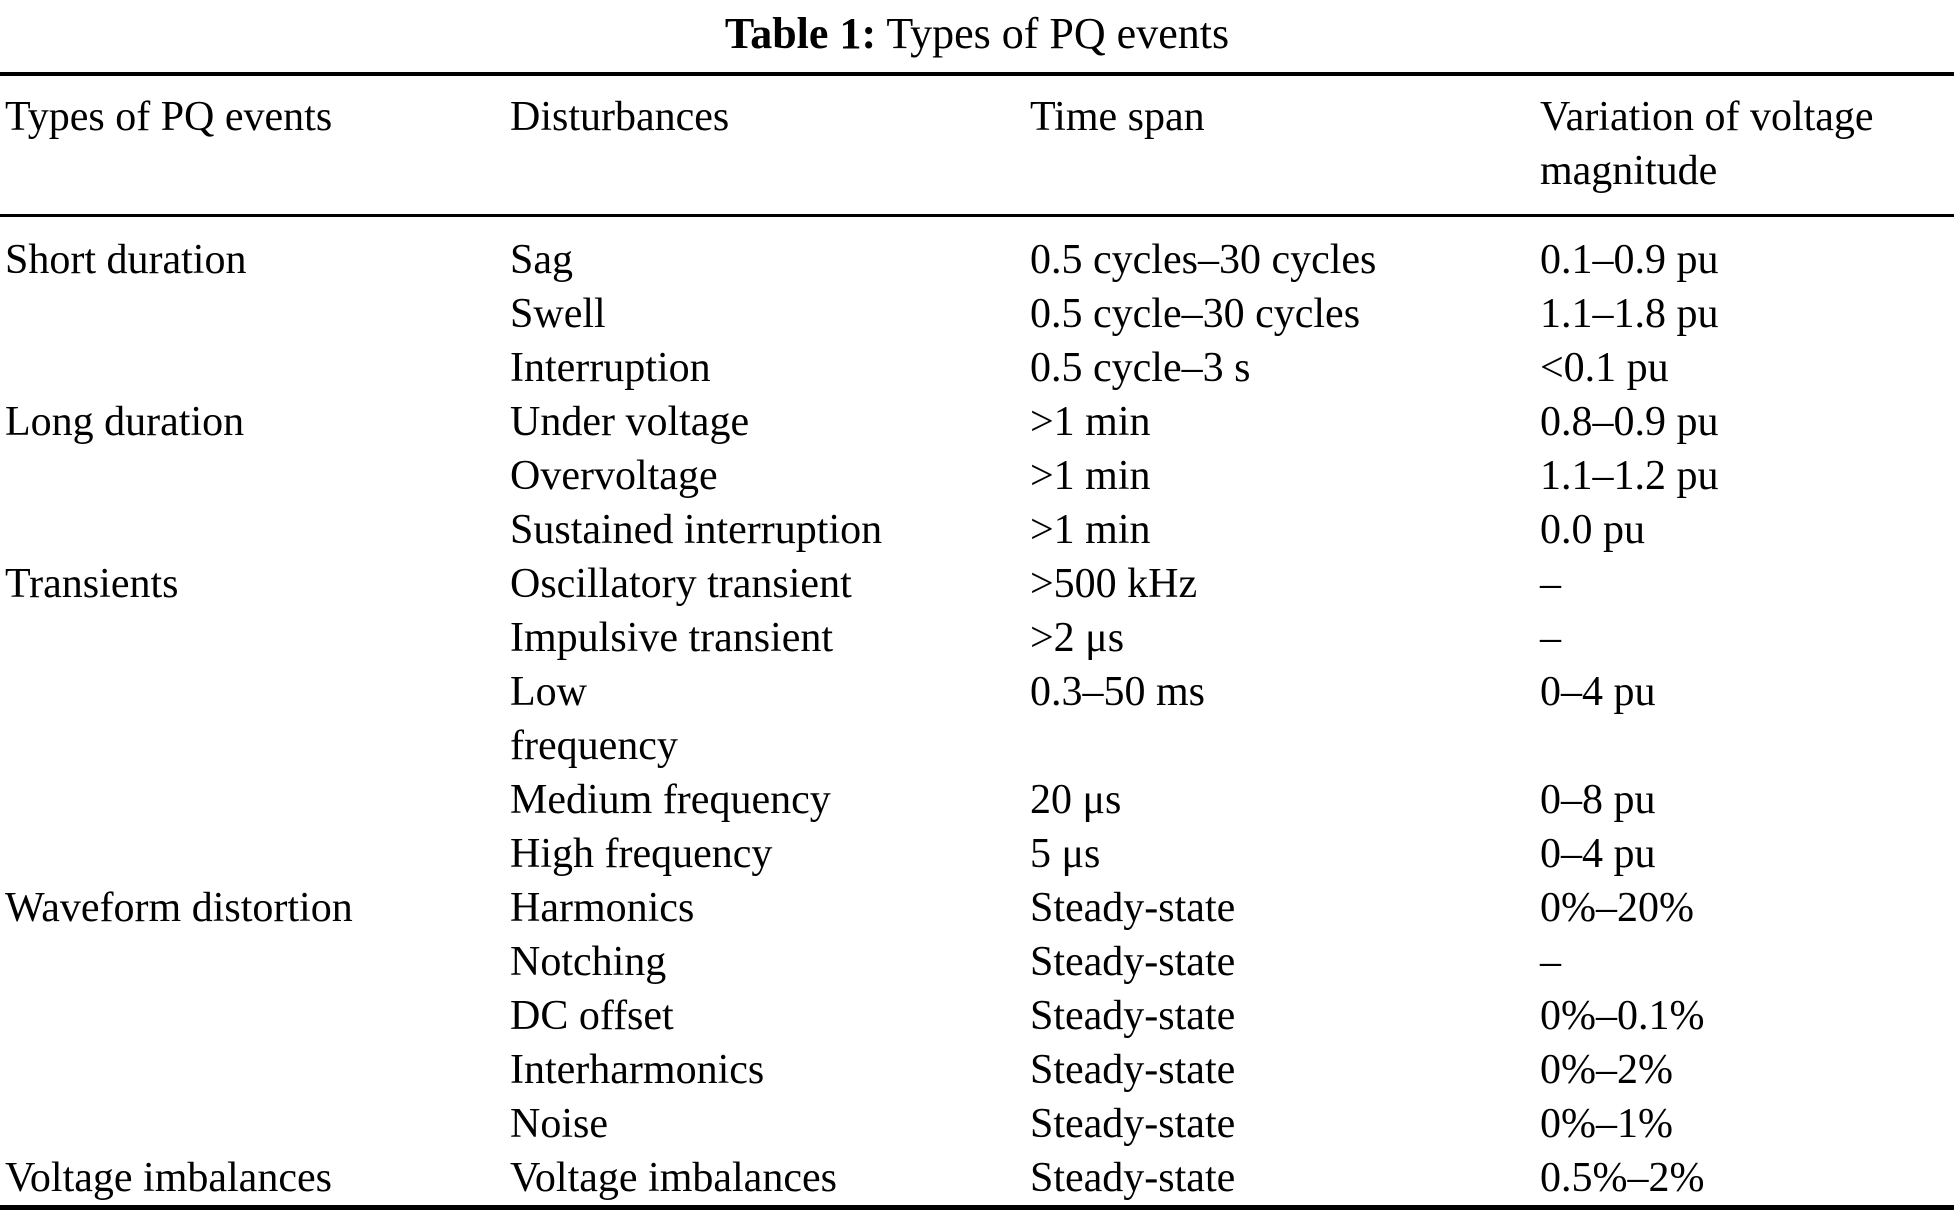 The height and width of the screenshot is (1221, 1954). What do you see at coordinates (977, 1016) in the screenshot?
I see `table-row: DC offset Steady-state 0%–0.1%` at bounding box center [977, 1016].